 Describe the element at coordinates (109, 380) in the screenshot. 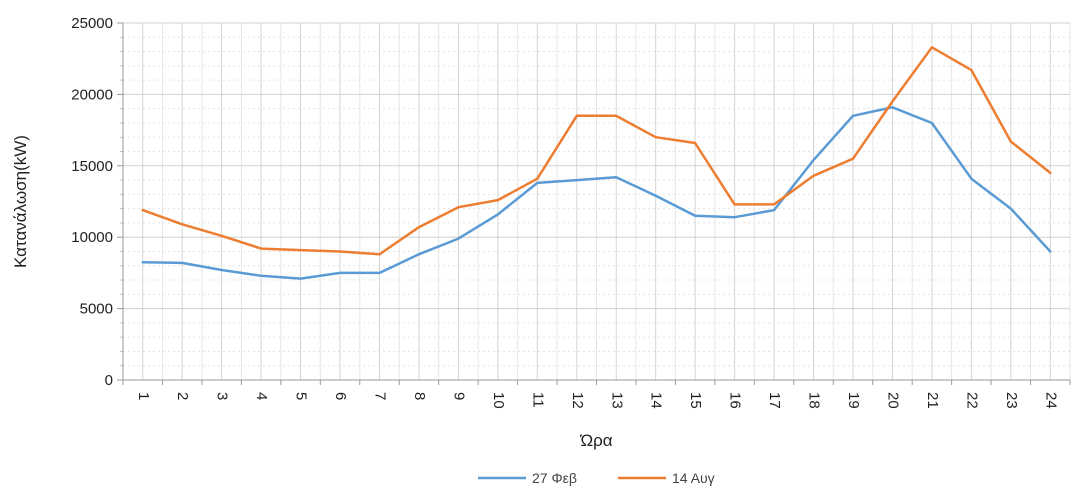

I see `y-tick-label: 0` at that location.